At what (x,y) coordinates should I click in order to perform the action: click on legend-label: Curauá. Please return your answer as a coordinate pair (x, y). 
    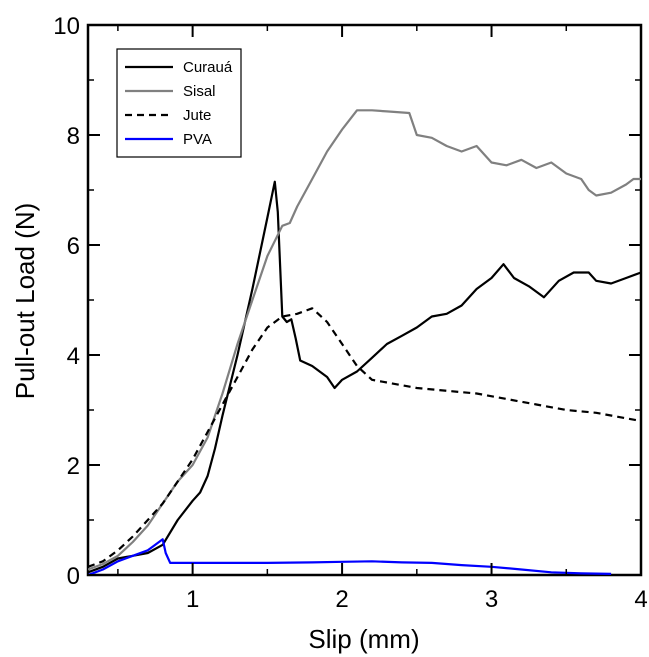
    Looking at the image, I should click on (208, 67).